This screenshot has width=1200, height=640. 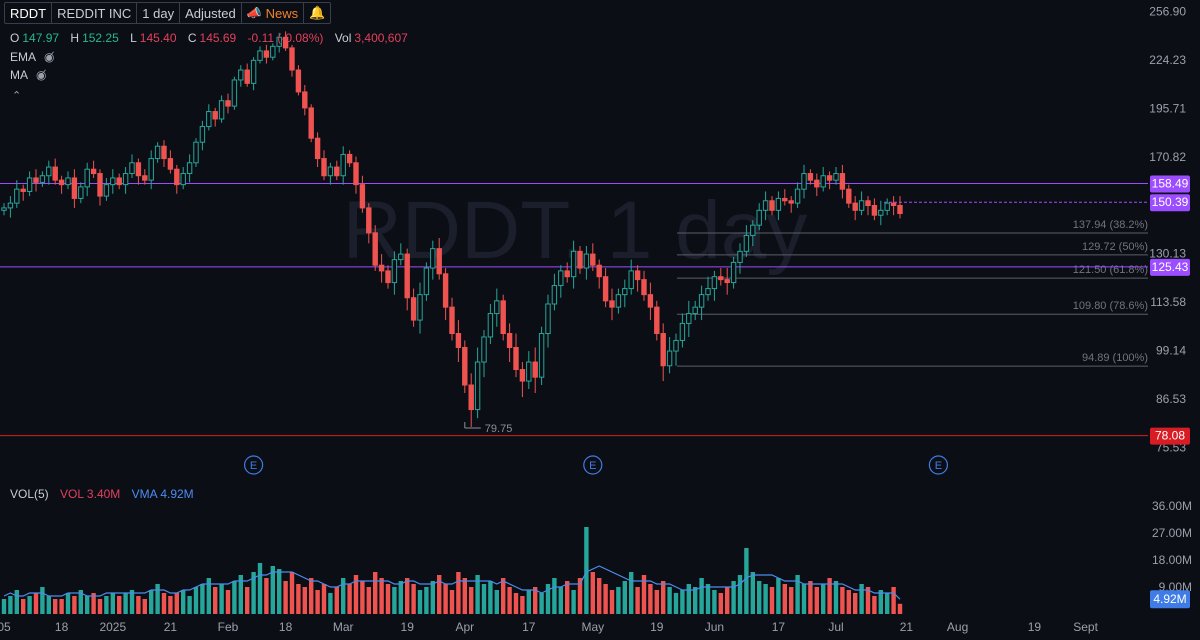 I want to click on price-tick-label: 256.90, so click(x=1167, y=12).